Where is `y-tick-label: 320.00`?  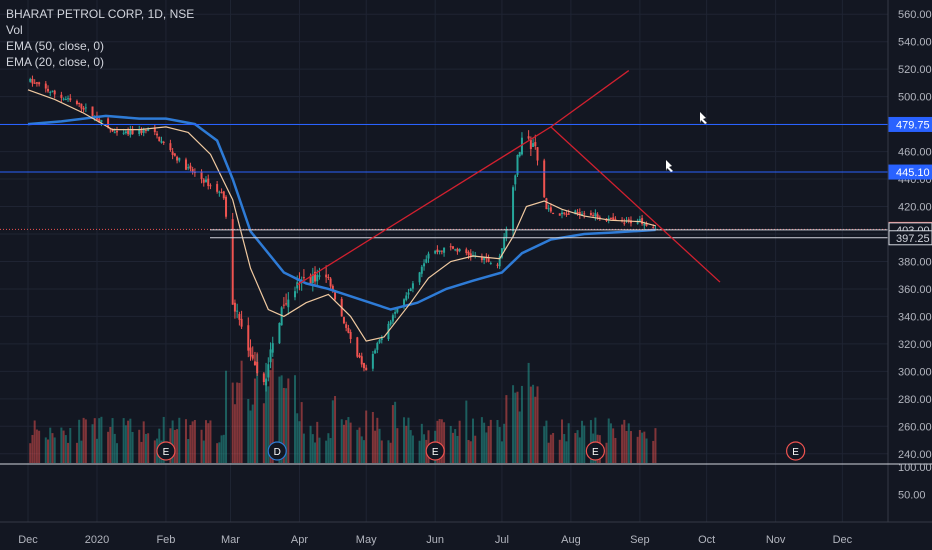
y-tick-label: 320.00 is located at coordinates (915, 345).